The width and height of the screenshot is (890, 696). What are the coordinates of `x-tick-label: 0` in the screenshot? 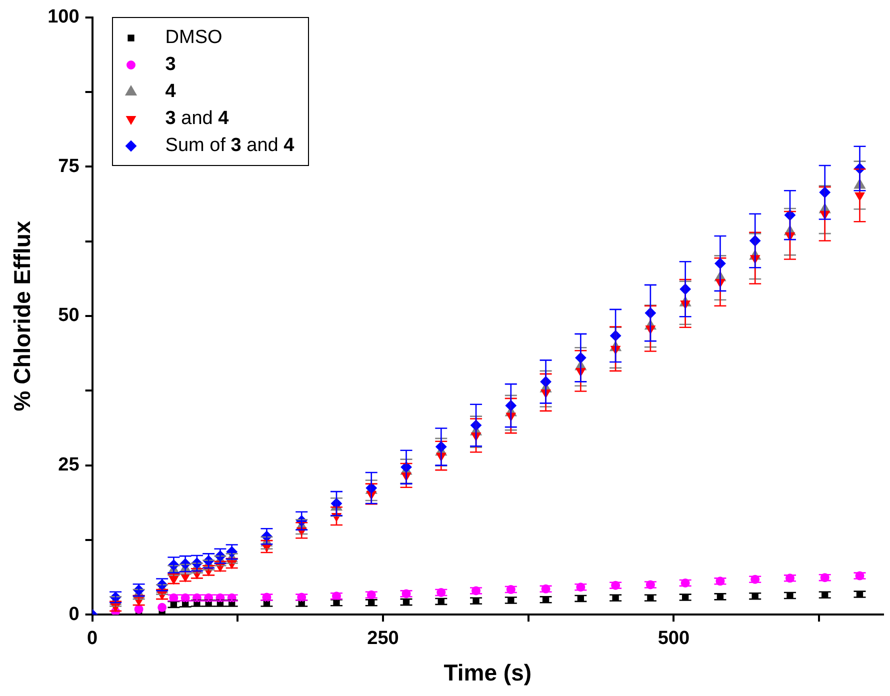 It's located at (92, 639).